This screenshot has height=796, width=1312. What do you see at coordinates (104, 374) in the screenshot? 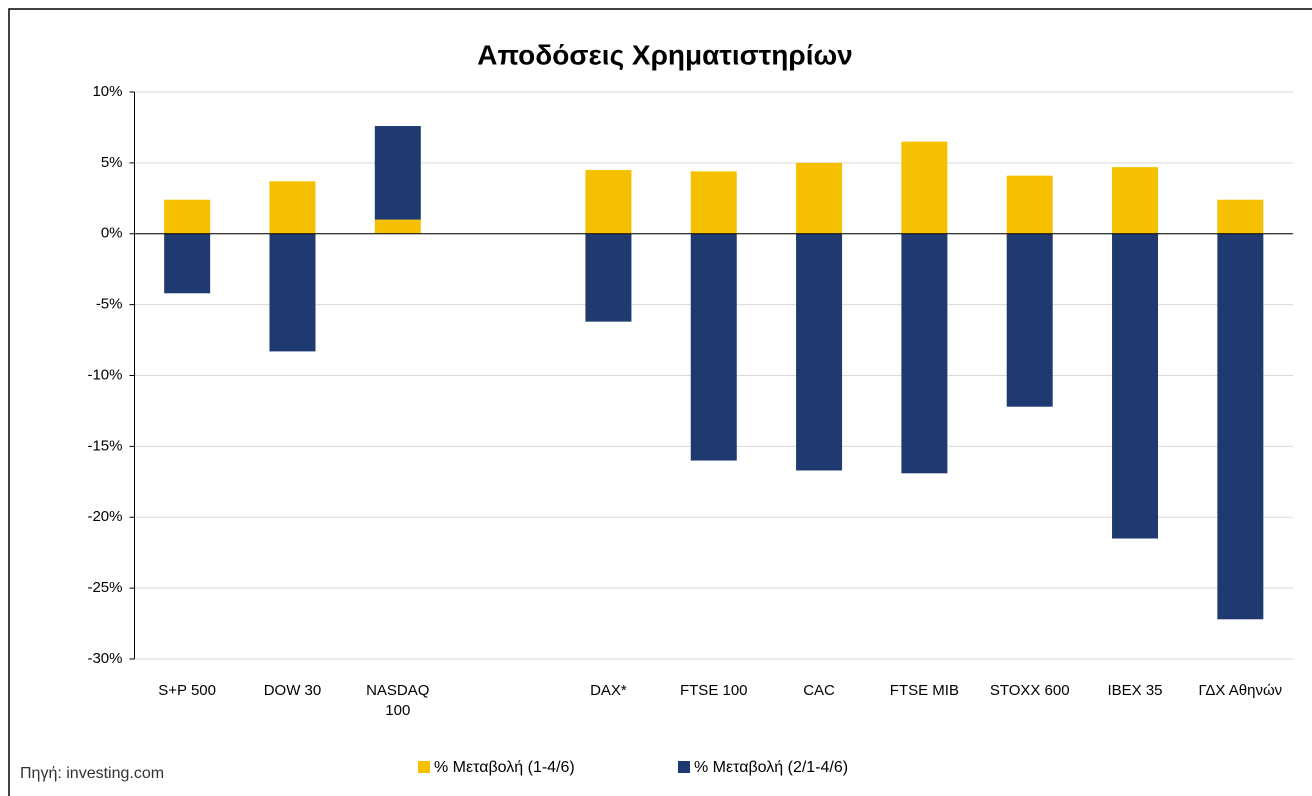
I see `y-tick-label: -10%` at bounding box center [104, 374].